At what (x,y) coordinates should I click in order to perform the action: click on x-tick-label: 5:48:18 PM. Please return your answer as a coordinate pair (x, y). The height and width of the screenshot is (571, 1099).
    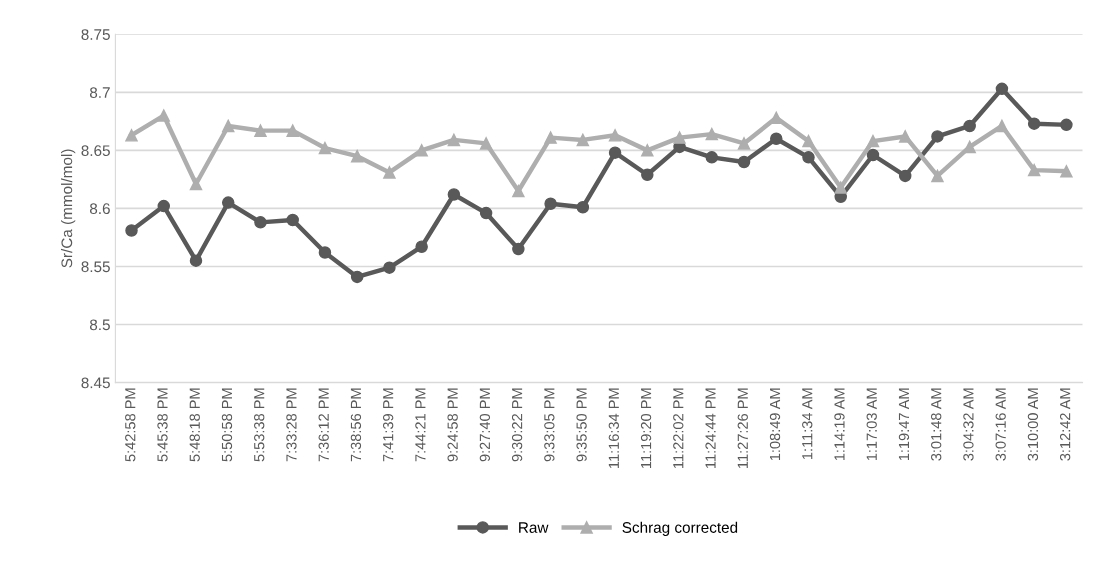
    Looking at the image, I should click on (194, 425).